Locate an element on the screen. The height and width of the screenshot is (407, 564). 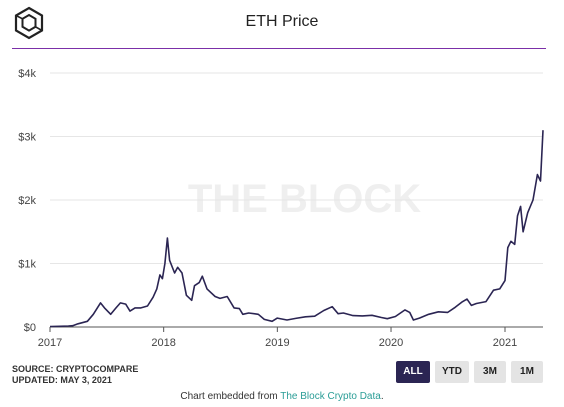
chart-title: ETH Price is located at coordinates (282, 21).